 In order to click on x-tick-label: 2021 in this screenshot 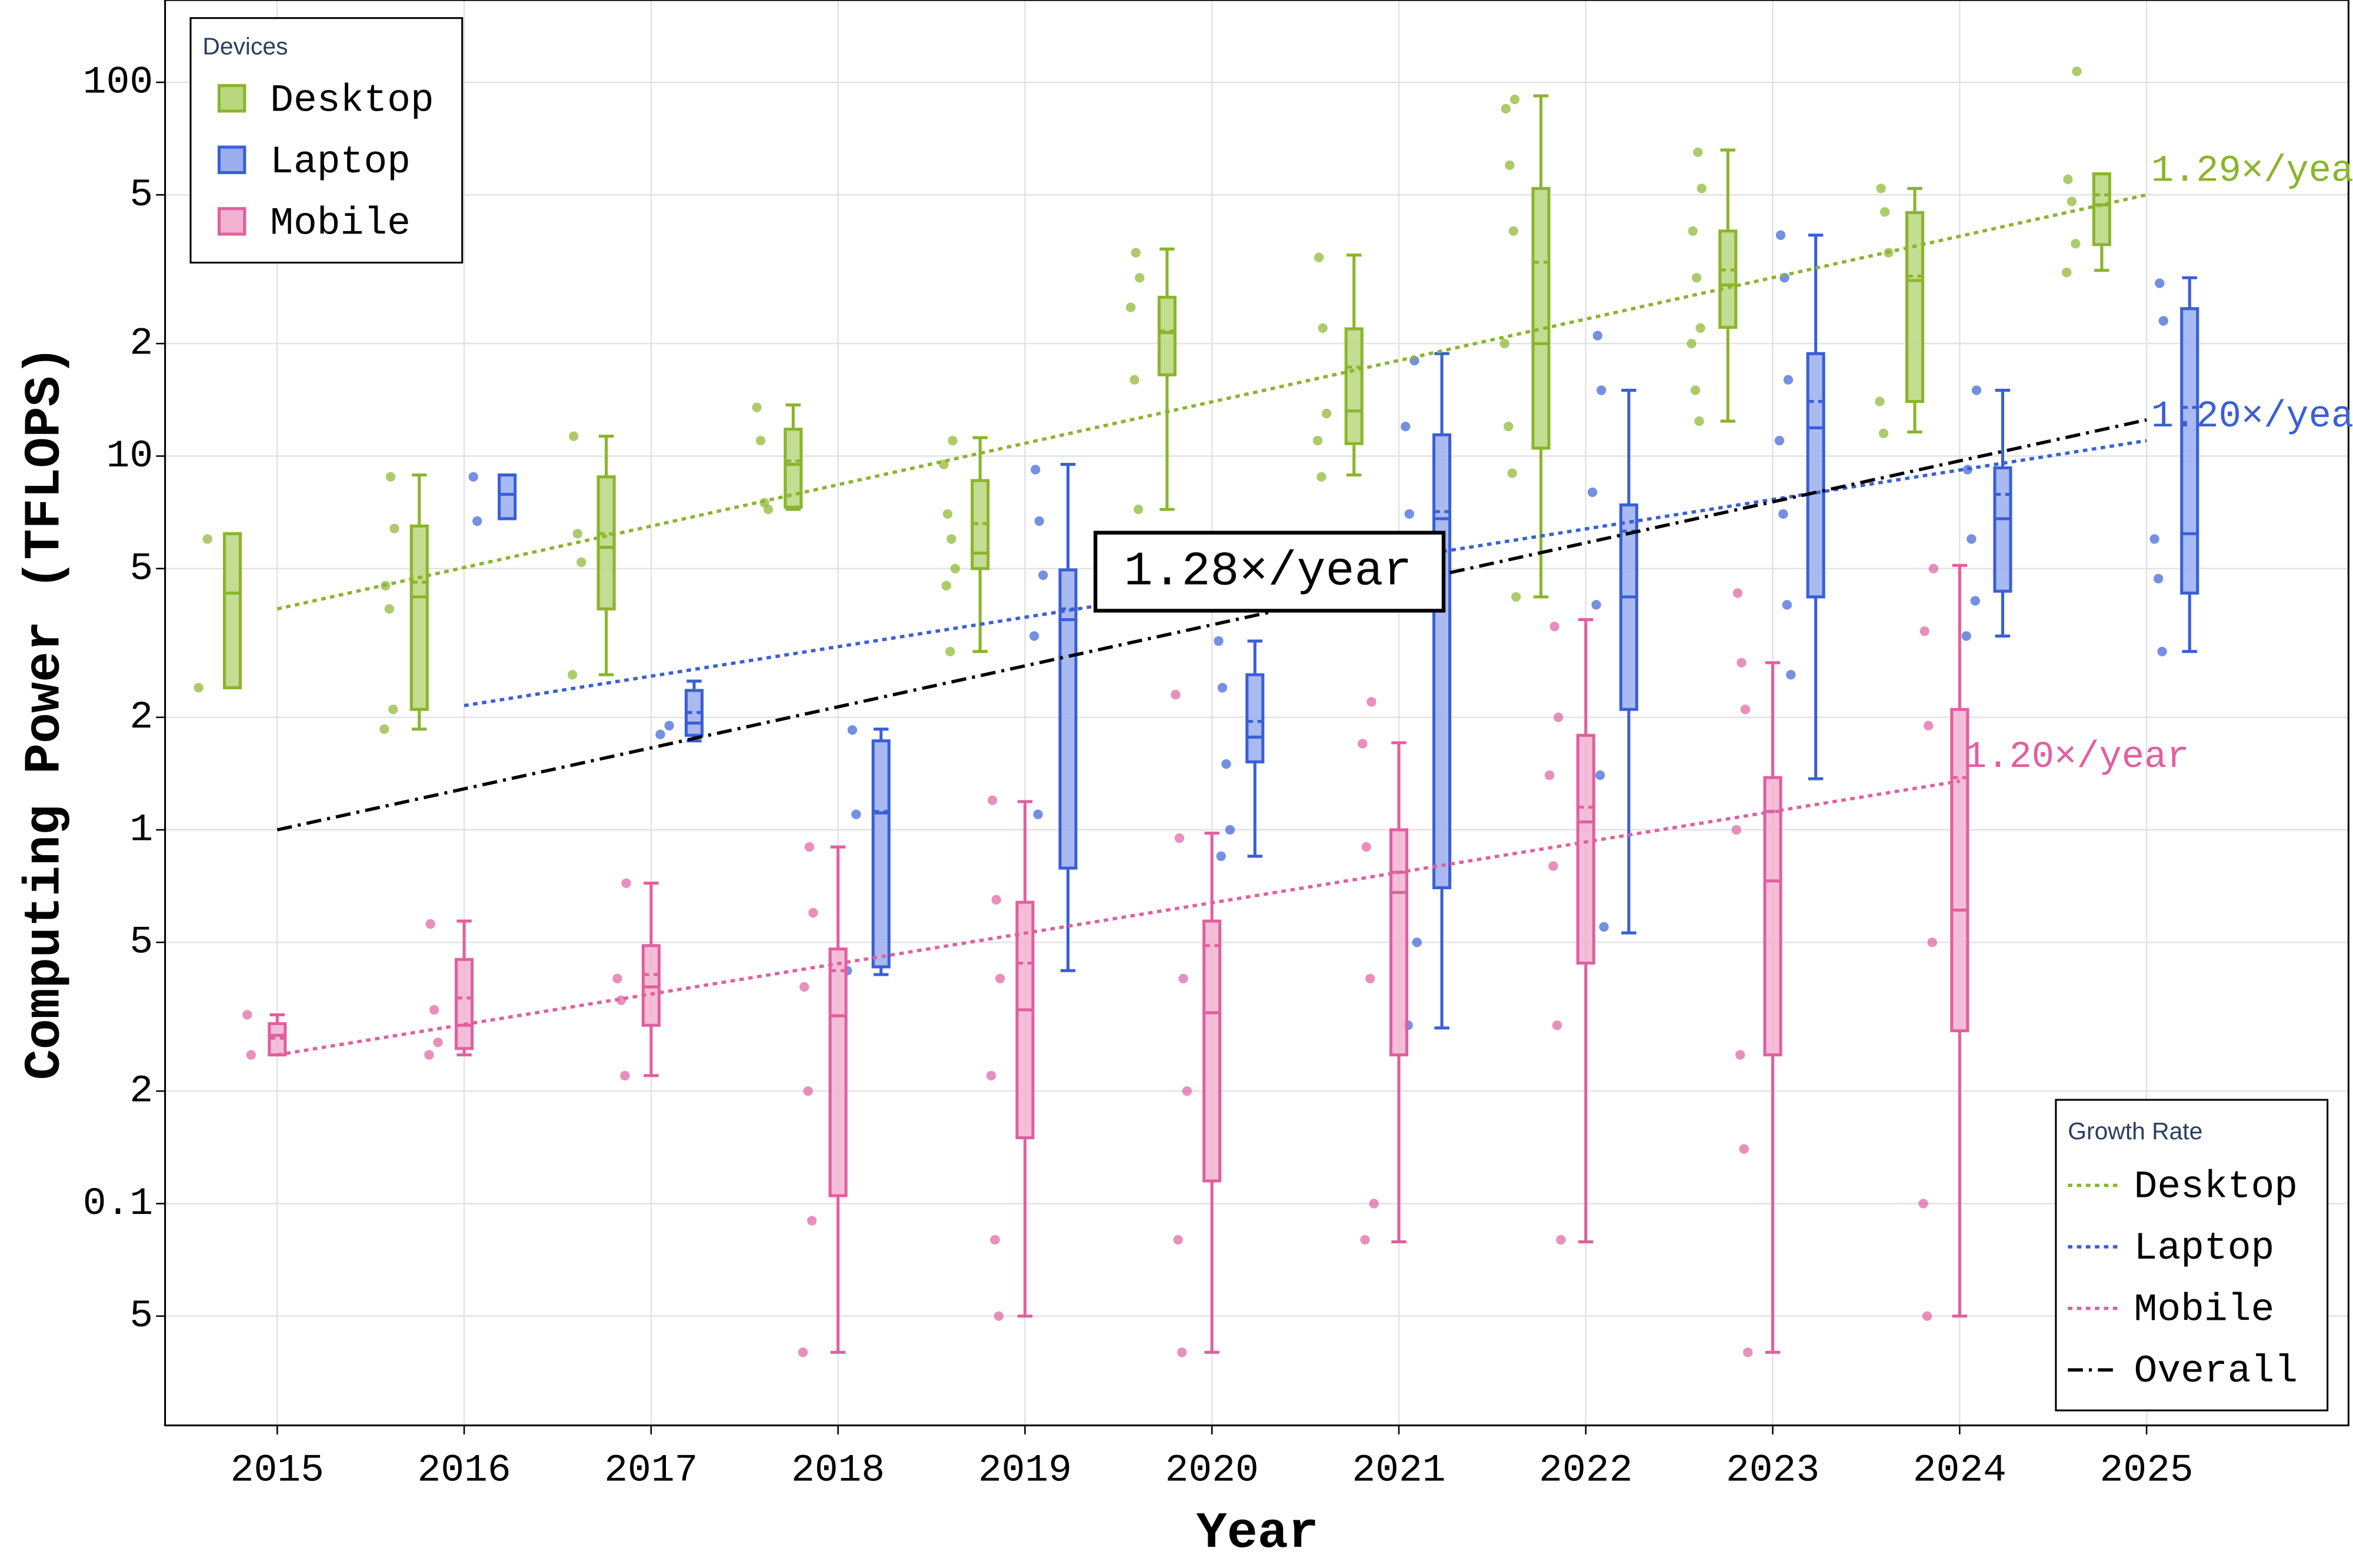, I will do `click(1398, 1471)`.